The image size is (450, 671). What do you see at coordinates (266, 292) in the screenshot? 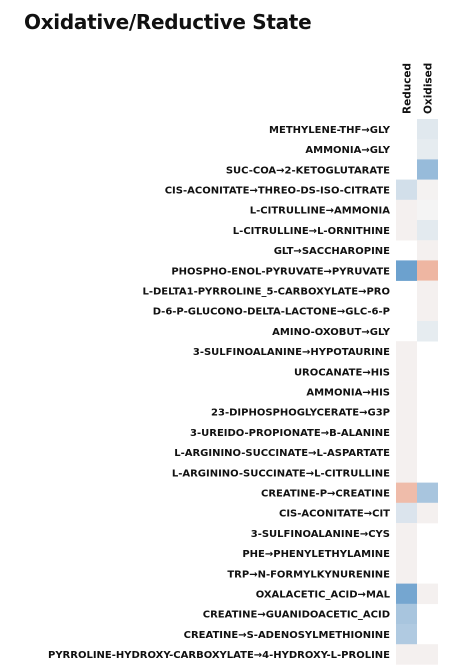
I see `row-label: L-DELTA1-PYRROLINE_5-CARBOXYLATE→PRO` at bounding box center [266, 292].